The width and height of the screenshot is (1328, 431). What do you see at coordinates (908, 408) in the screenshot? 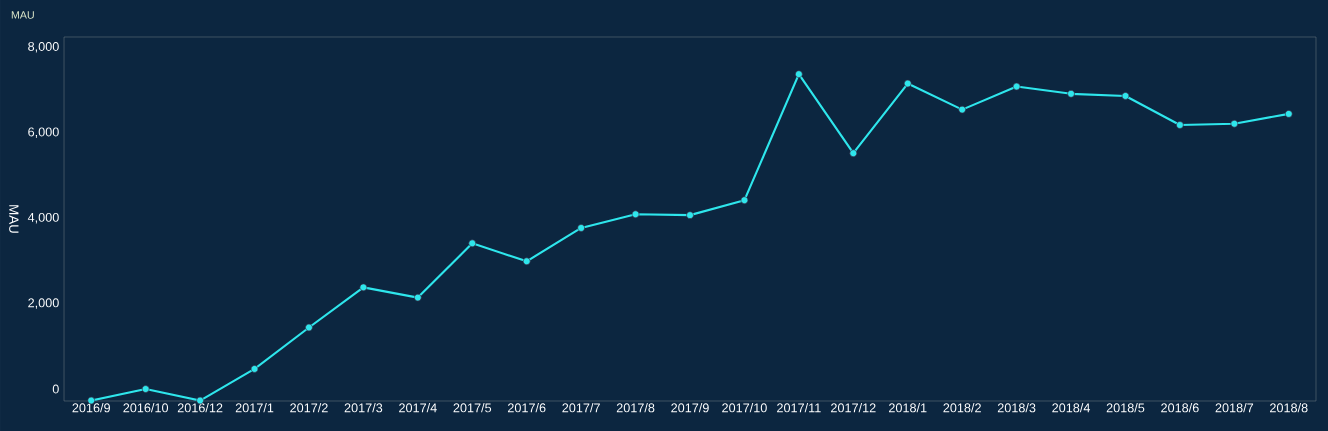
I see `x-tick-label: 2018/1` at bounding box center [908, 408].